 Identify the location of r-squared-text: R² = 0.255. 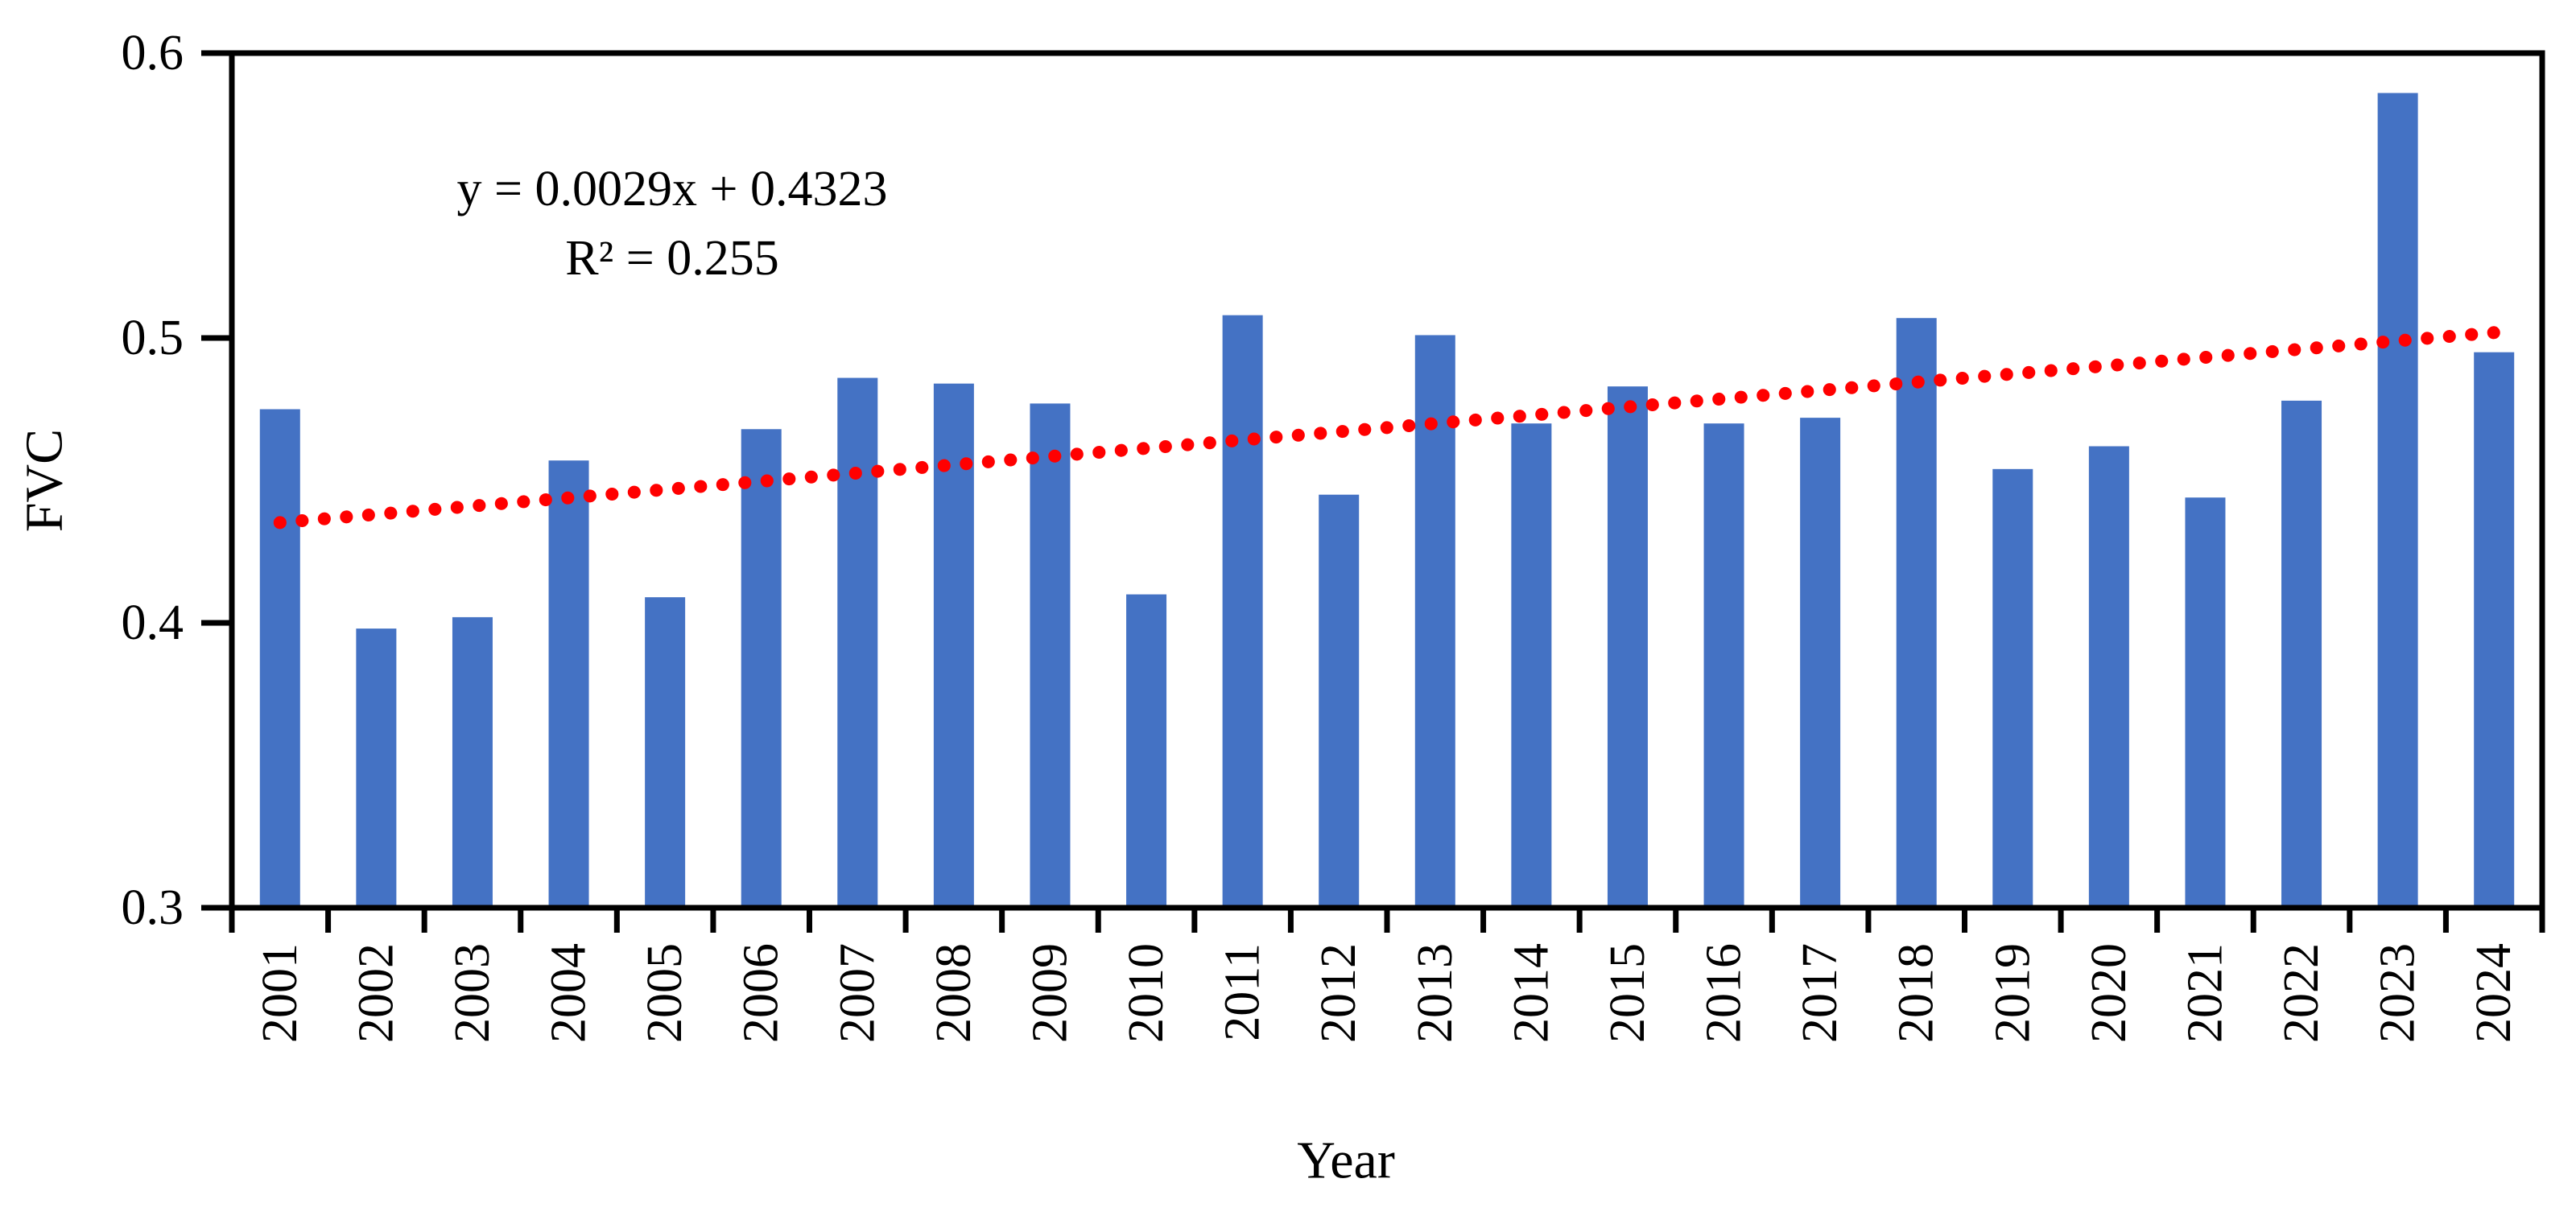
(672, 258).